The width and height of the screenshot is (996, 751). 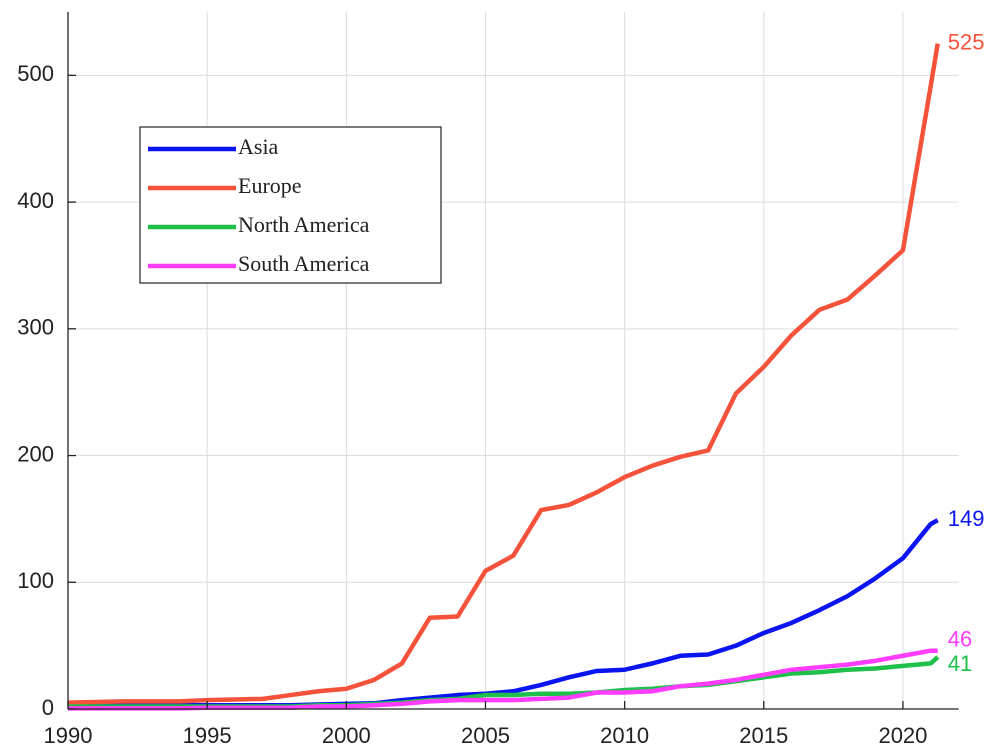 I want to click on x-tick-label: 2005, so click(x=485, y=735).